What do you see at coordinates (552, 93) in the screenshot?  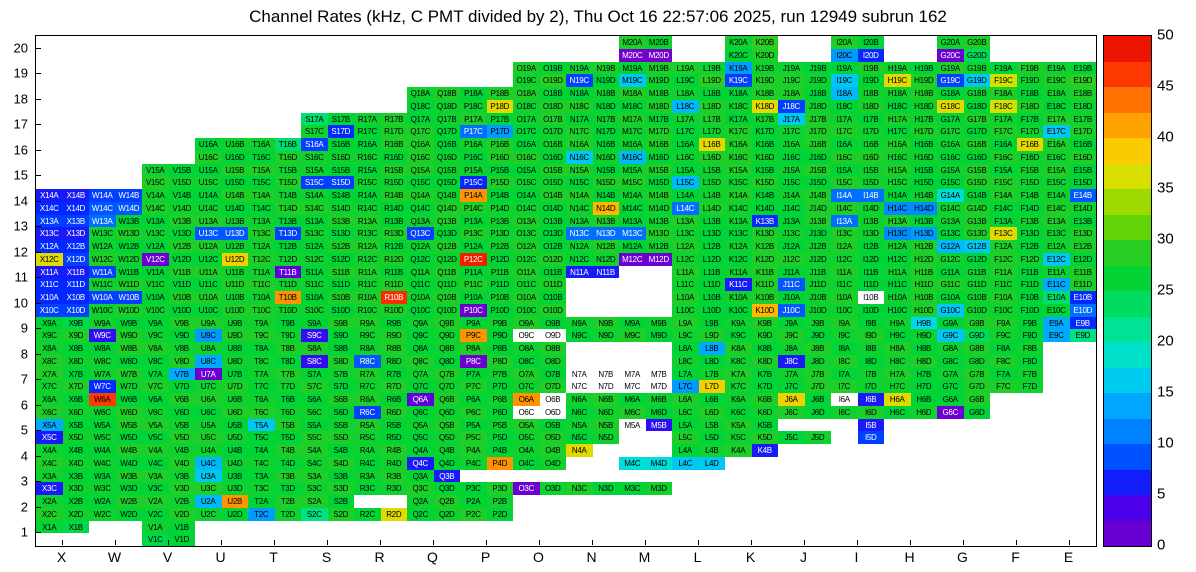 I see `channel-cell: O18B` at bounding box center [552, 93].